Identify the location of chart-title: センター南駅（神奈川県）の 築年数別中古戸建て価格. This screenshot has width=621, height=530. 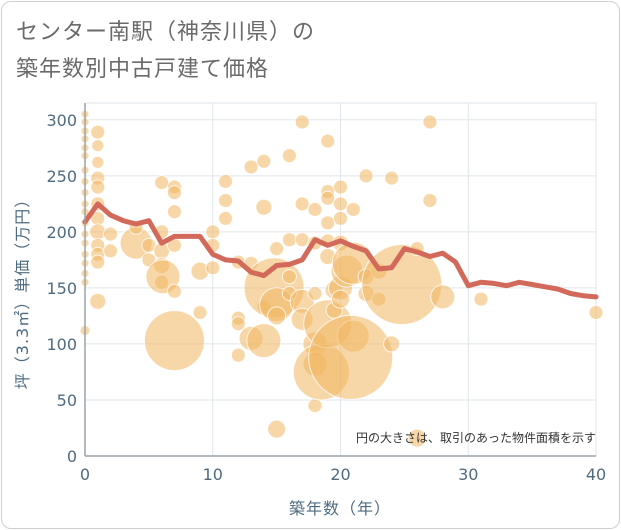
(165, 51).